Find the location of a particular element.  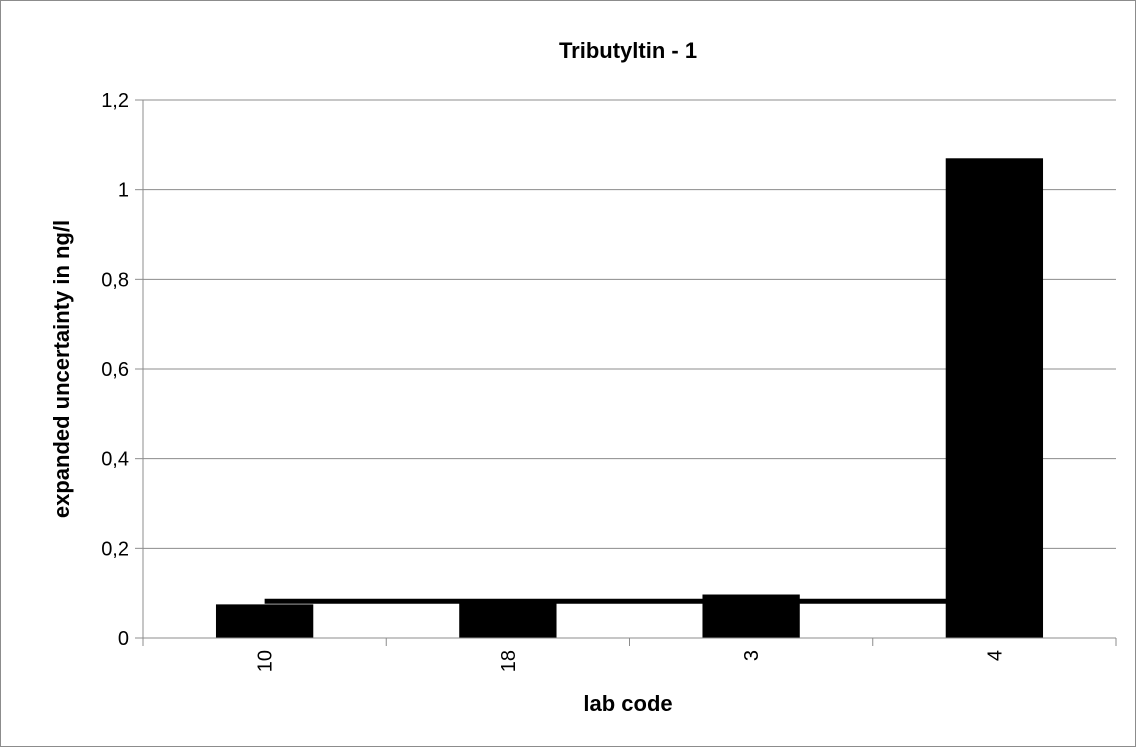

y-tick-labels: 0 0,2 0,4 0,6 0,8 1 1,2 is located at coordinates (115, 370).